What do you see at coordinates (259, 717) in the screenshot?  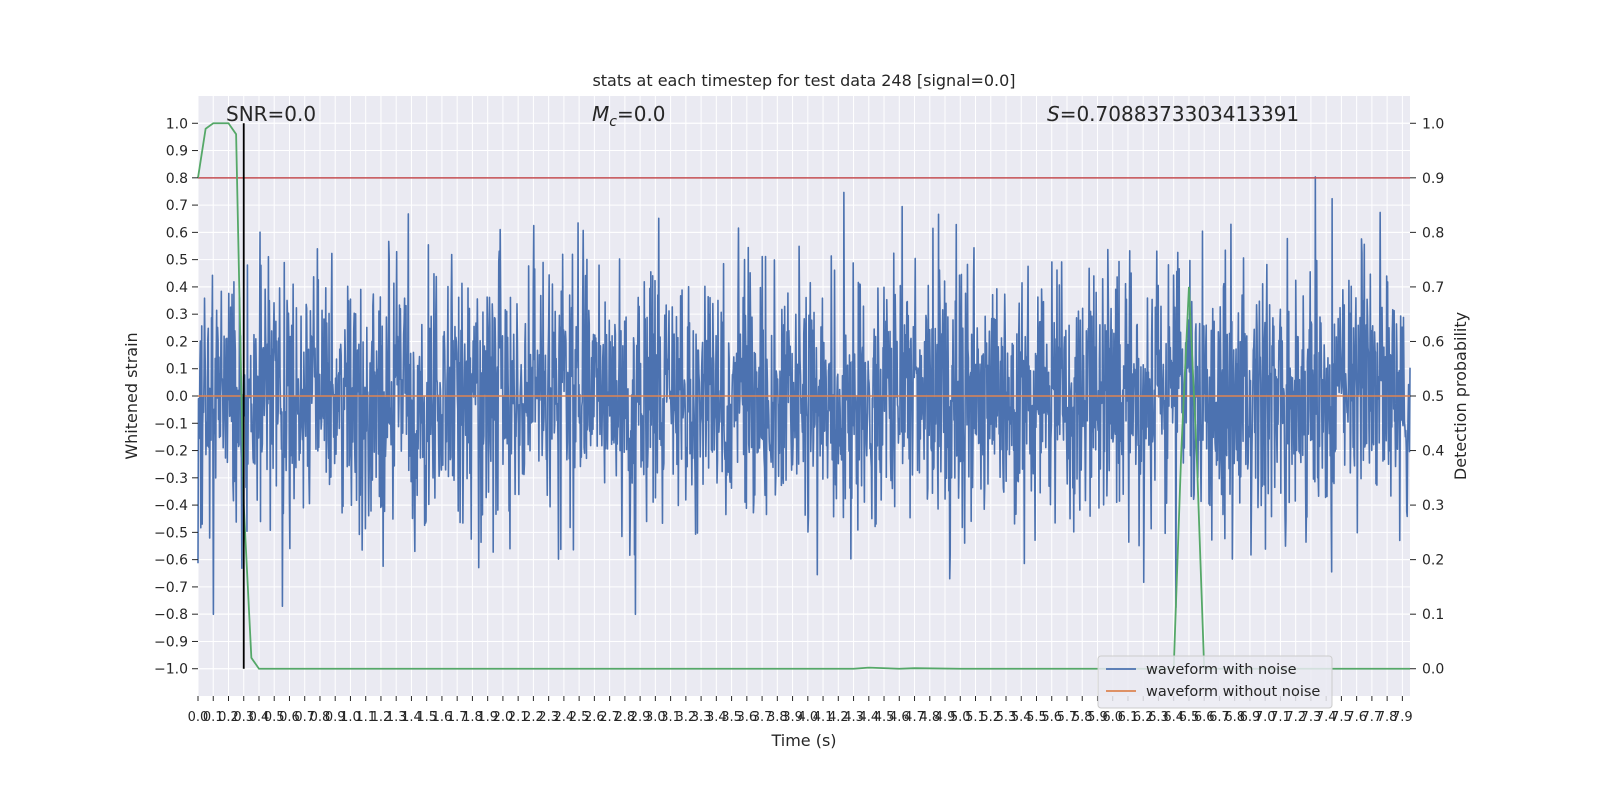 I see `x-tick-label: 0.4` at bounding box center [259, 717].